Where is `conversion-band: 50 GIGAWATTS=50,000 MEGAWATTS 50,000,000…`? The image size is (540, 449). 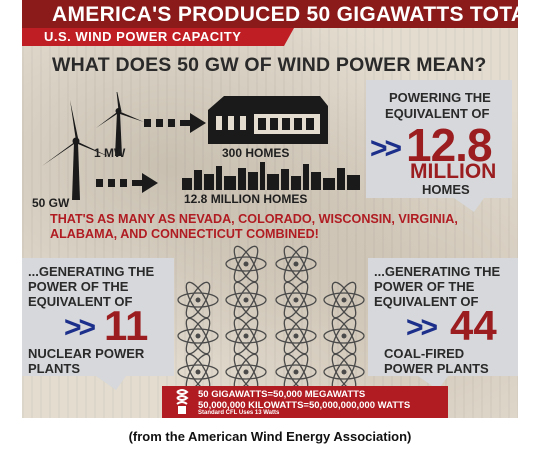
conversion-band: 50 GIGAWATTS=50,000 MEGAWATTS 50,000,000… is located at coordinates (305, 402).